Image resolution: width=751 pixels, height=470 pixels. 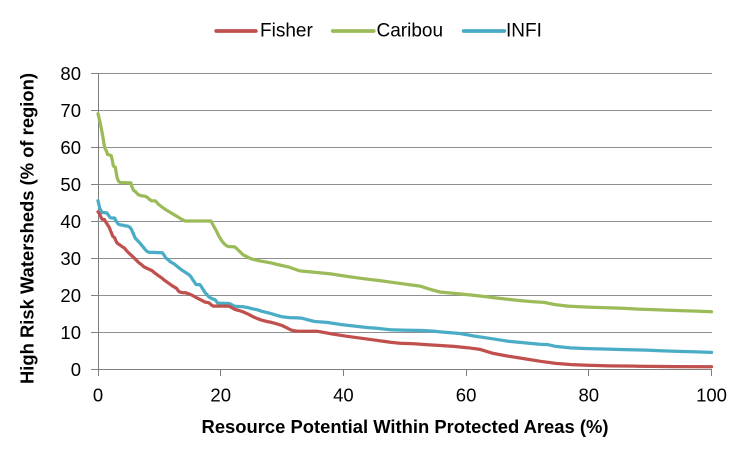 I want to click on svg-text: Fisher, so click(x=286, y=31).